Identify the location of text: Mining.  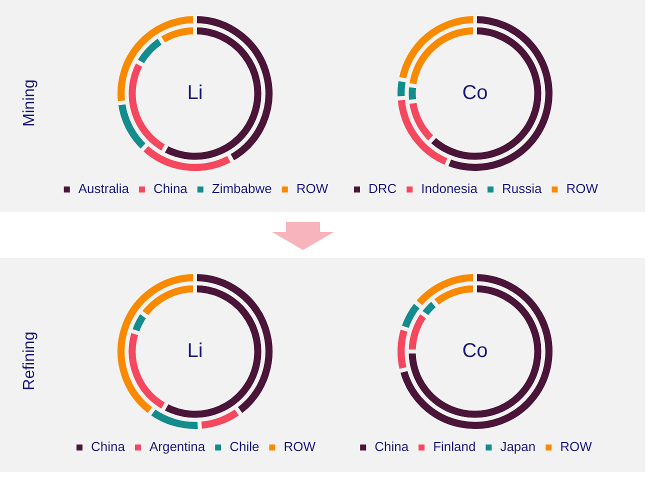
(30, 103).